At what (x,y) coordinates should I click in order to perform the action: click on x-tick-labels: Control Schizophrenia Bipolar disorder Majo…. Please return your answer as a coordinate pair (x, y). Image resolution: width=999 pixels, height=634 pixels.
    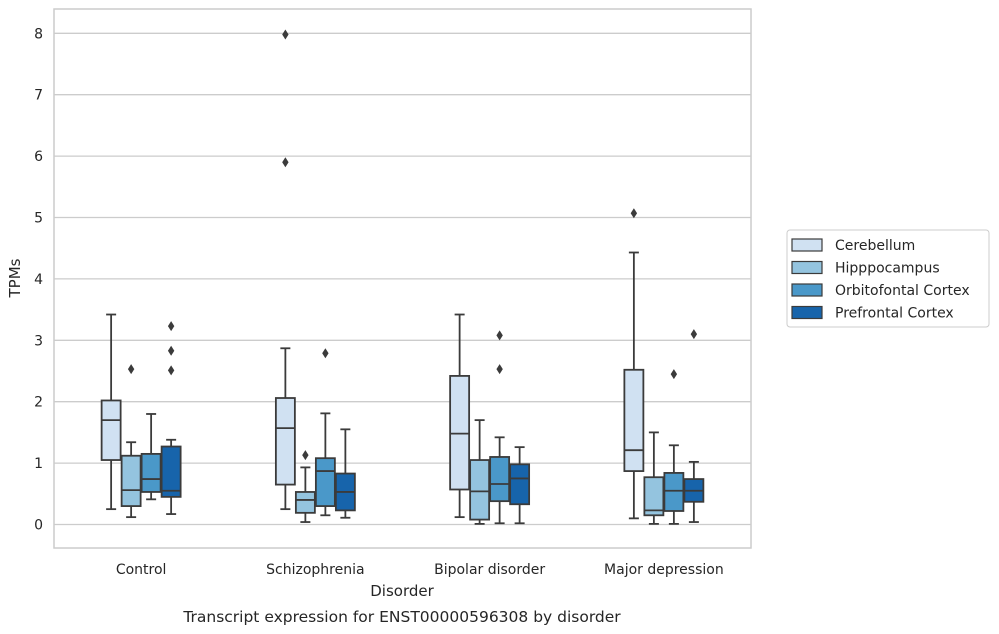
    Looking at the image, I should click on (420, 570).